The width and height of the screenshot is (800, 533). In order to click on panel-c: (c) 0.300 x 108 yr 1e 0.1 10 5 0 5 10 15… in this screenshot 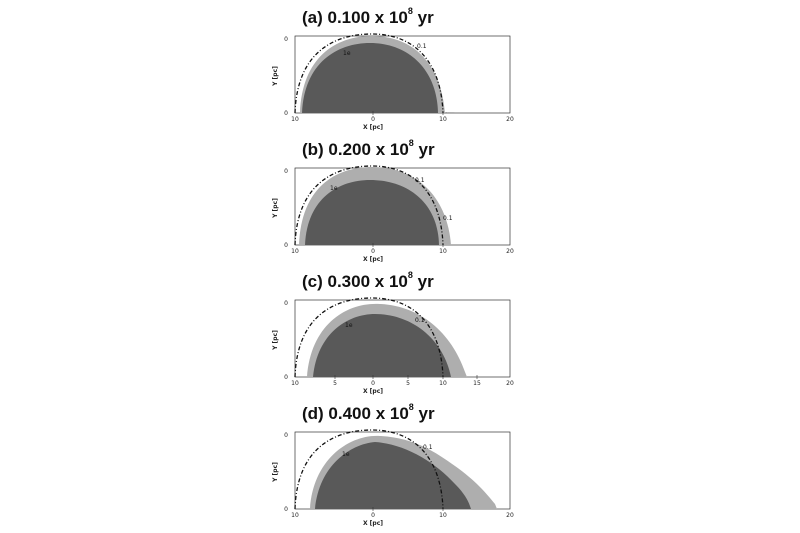, I will do `click(390, 333)`.